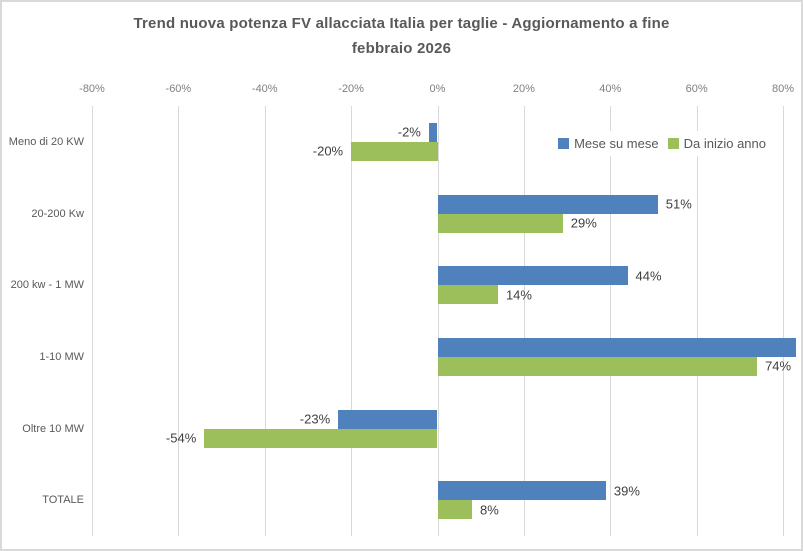 This screenshot has width=803, height=551. Describe the element at coordinates (328, 151) in the screenshot. I see `data-label-da-inizio-anno-meno-di-20-kw: -20%` at that location.